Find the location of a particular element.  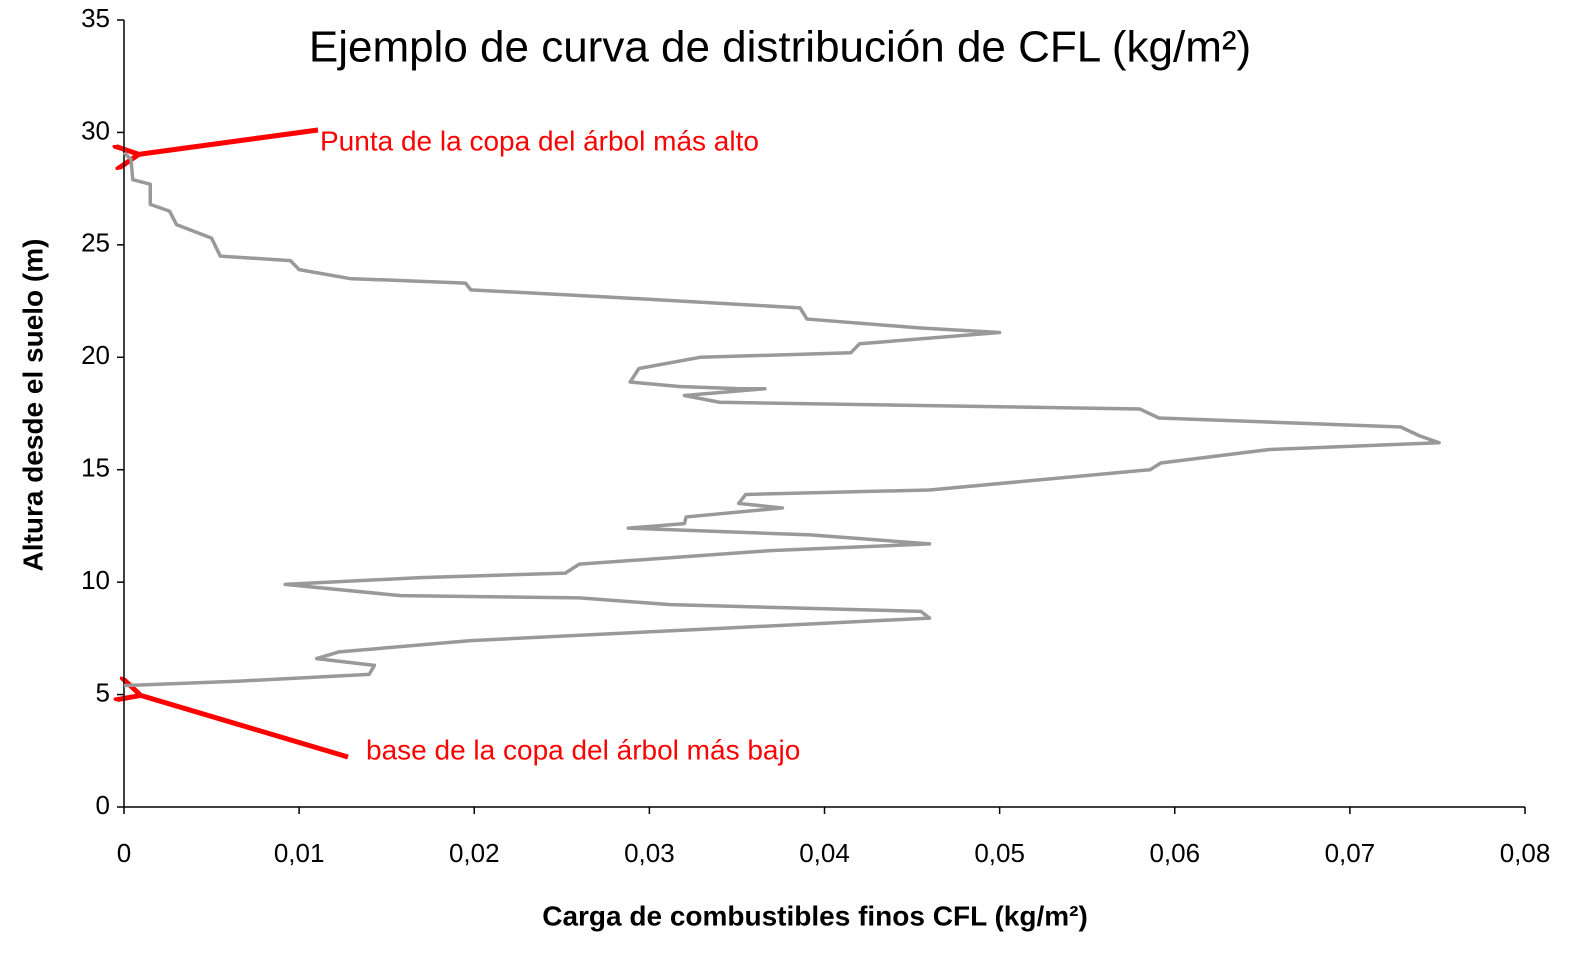

y-tick-label: 0 is located at coordinates (103, 805).